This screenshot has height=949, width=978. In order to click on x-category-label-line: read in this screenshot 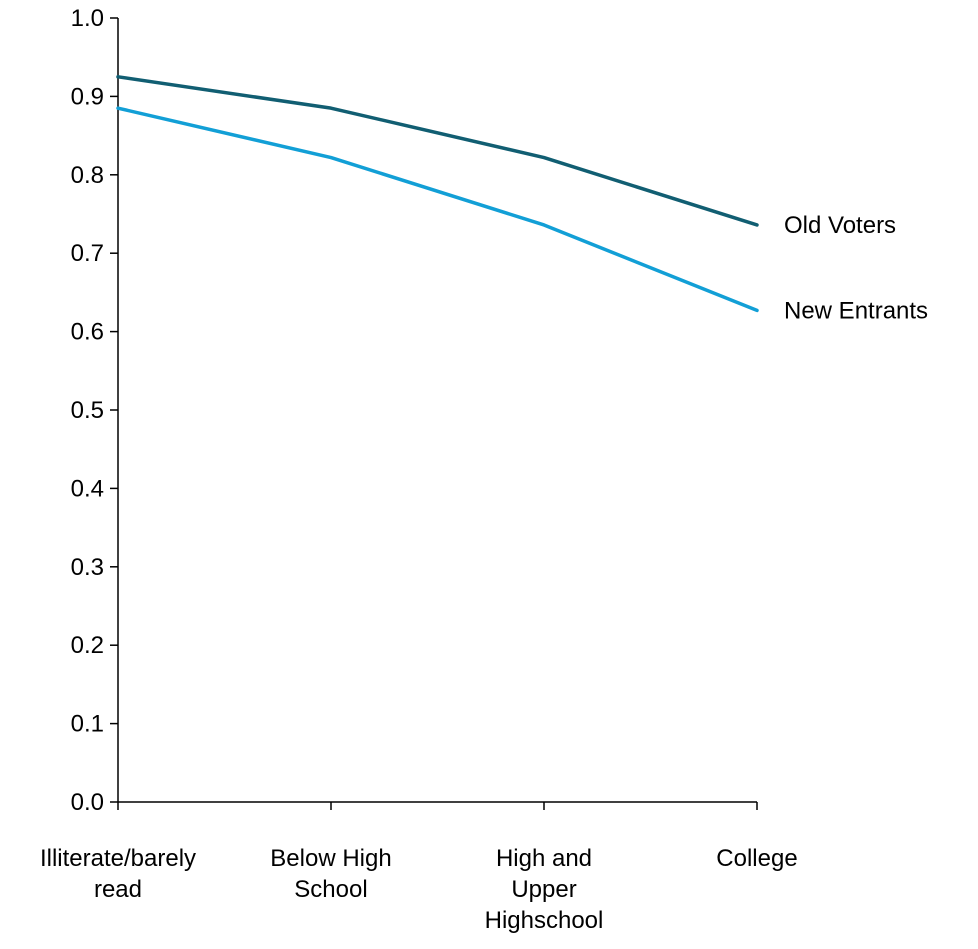, I will do `click(118, 889)`.